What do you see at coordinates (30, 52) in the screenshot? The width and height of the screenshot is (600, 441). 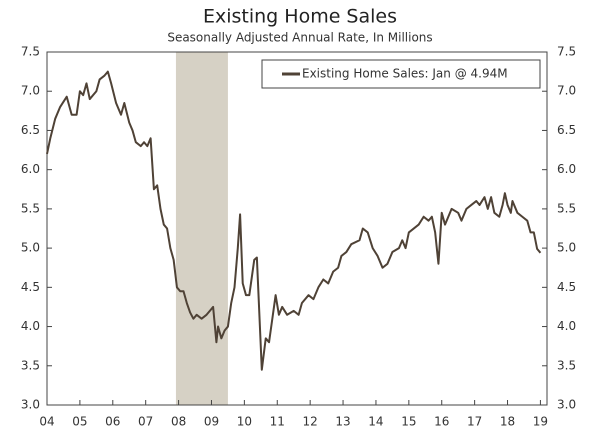 I see `y-tick-label: 7.5` at bounding box center [30, 52].